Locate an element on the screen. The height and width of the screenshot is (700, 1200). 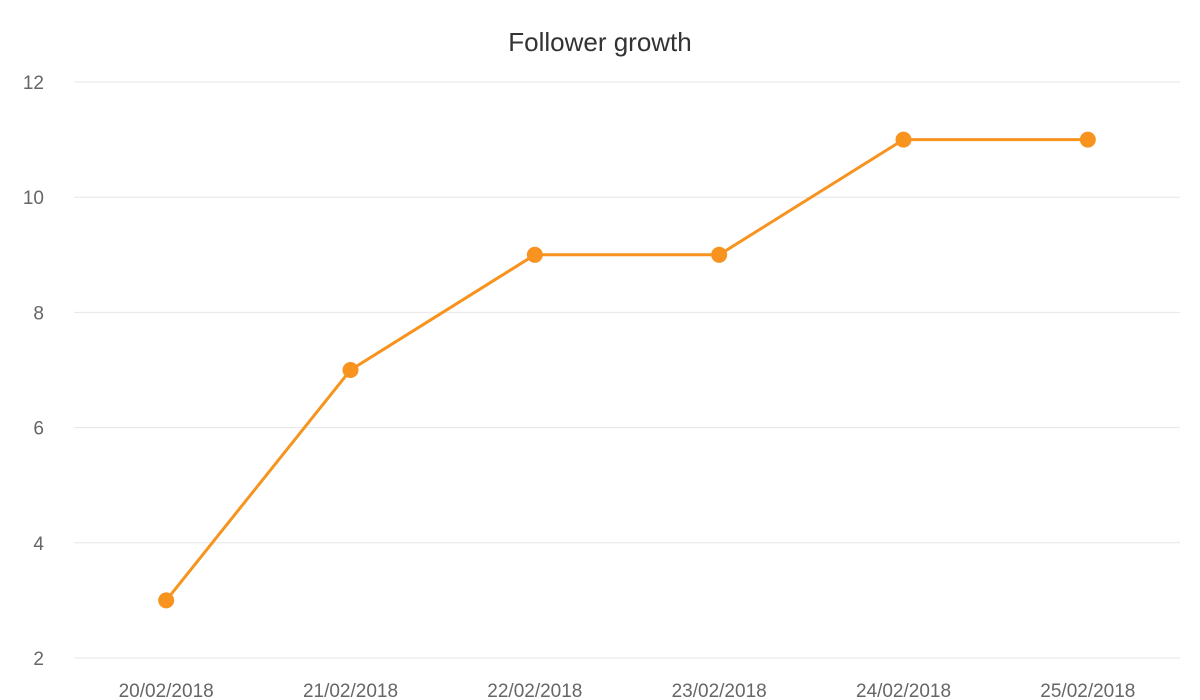
y-tick-label: 8 is located at coordinates (38, 313).